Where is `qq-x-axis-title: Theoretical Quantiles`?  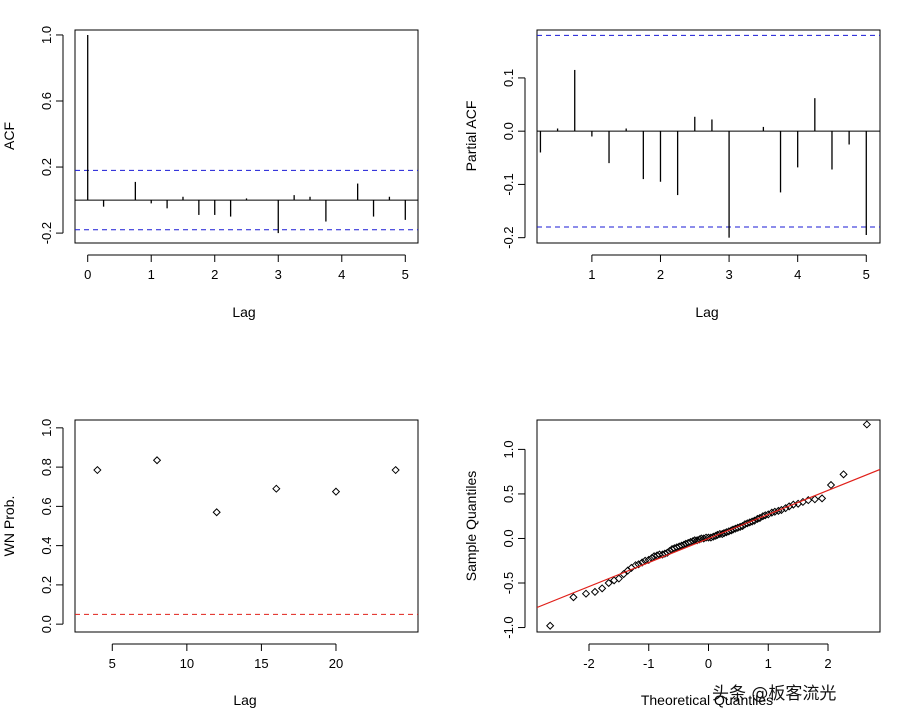
qq-x-axis-title: Theoretical Quantiles is located at coordinates (707, 700).